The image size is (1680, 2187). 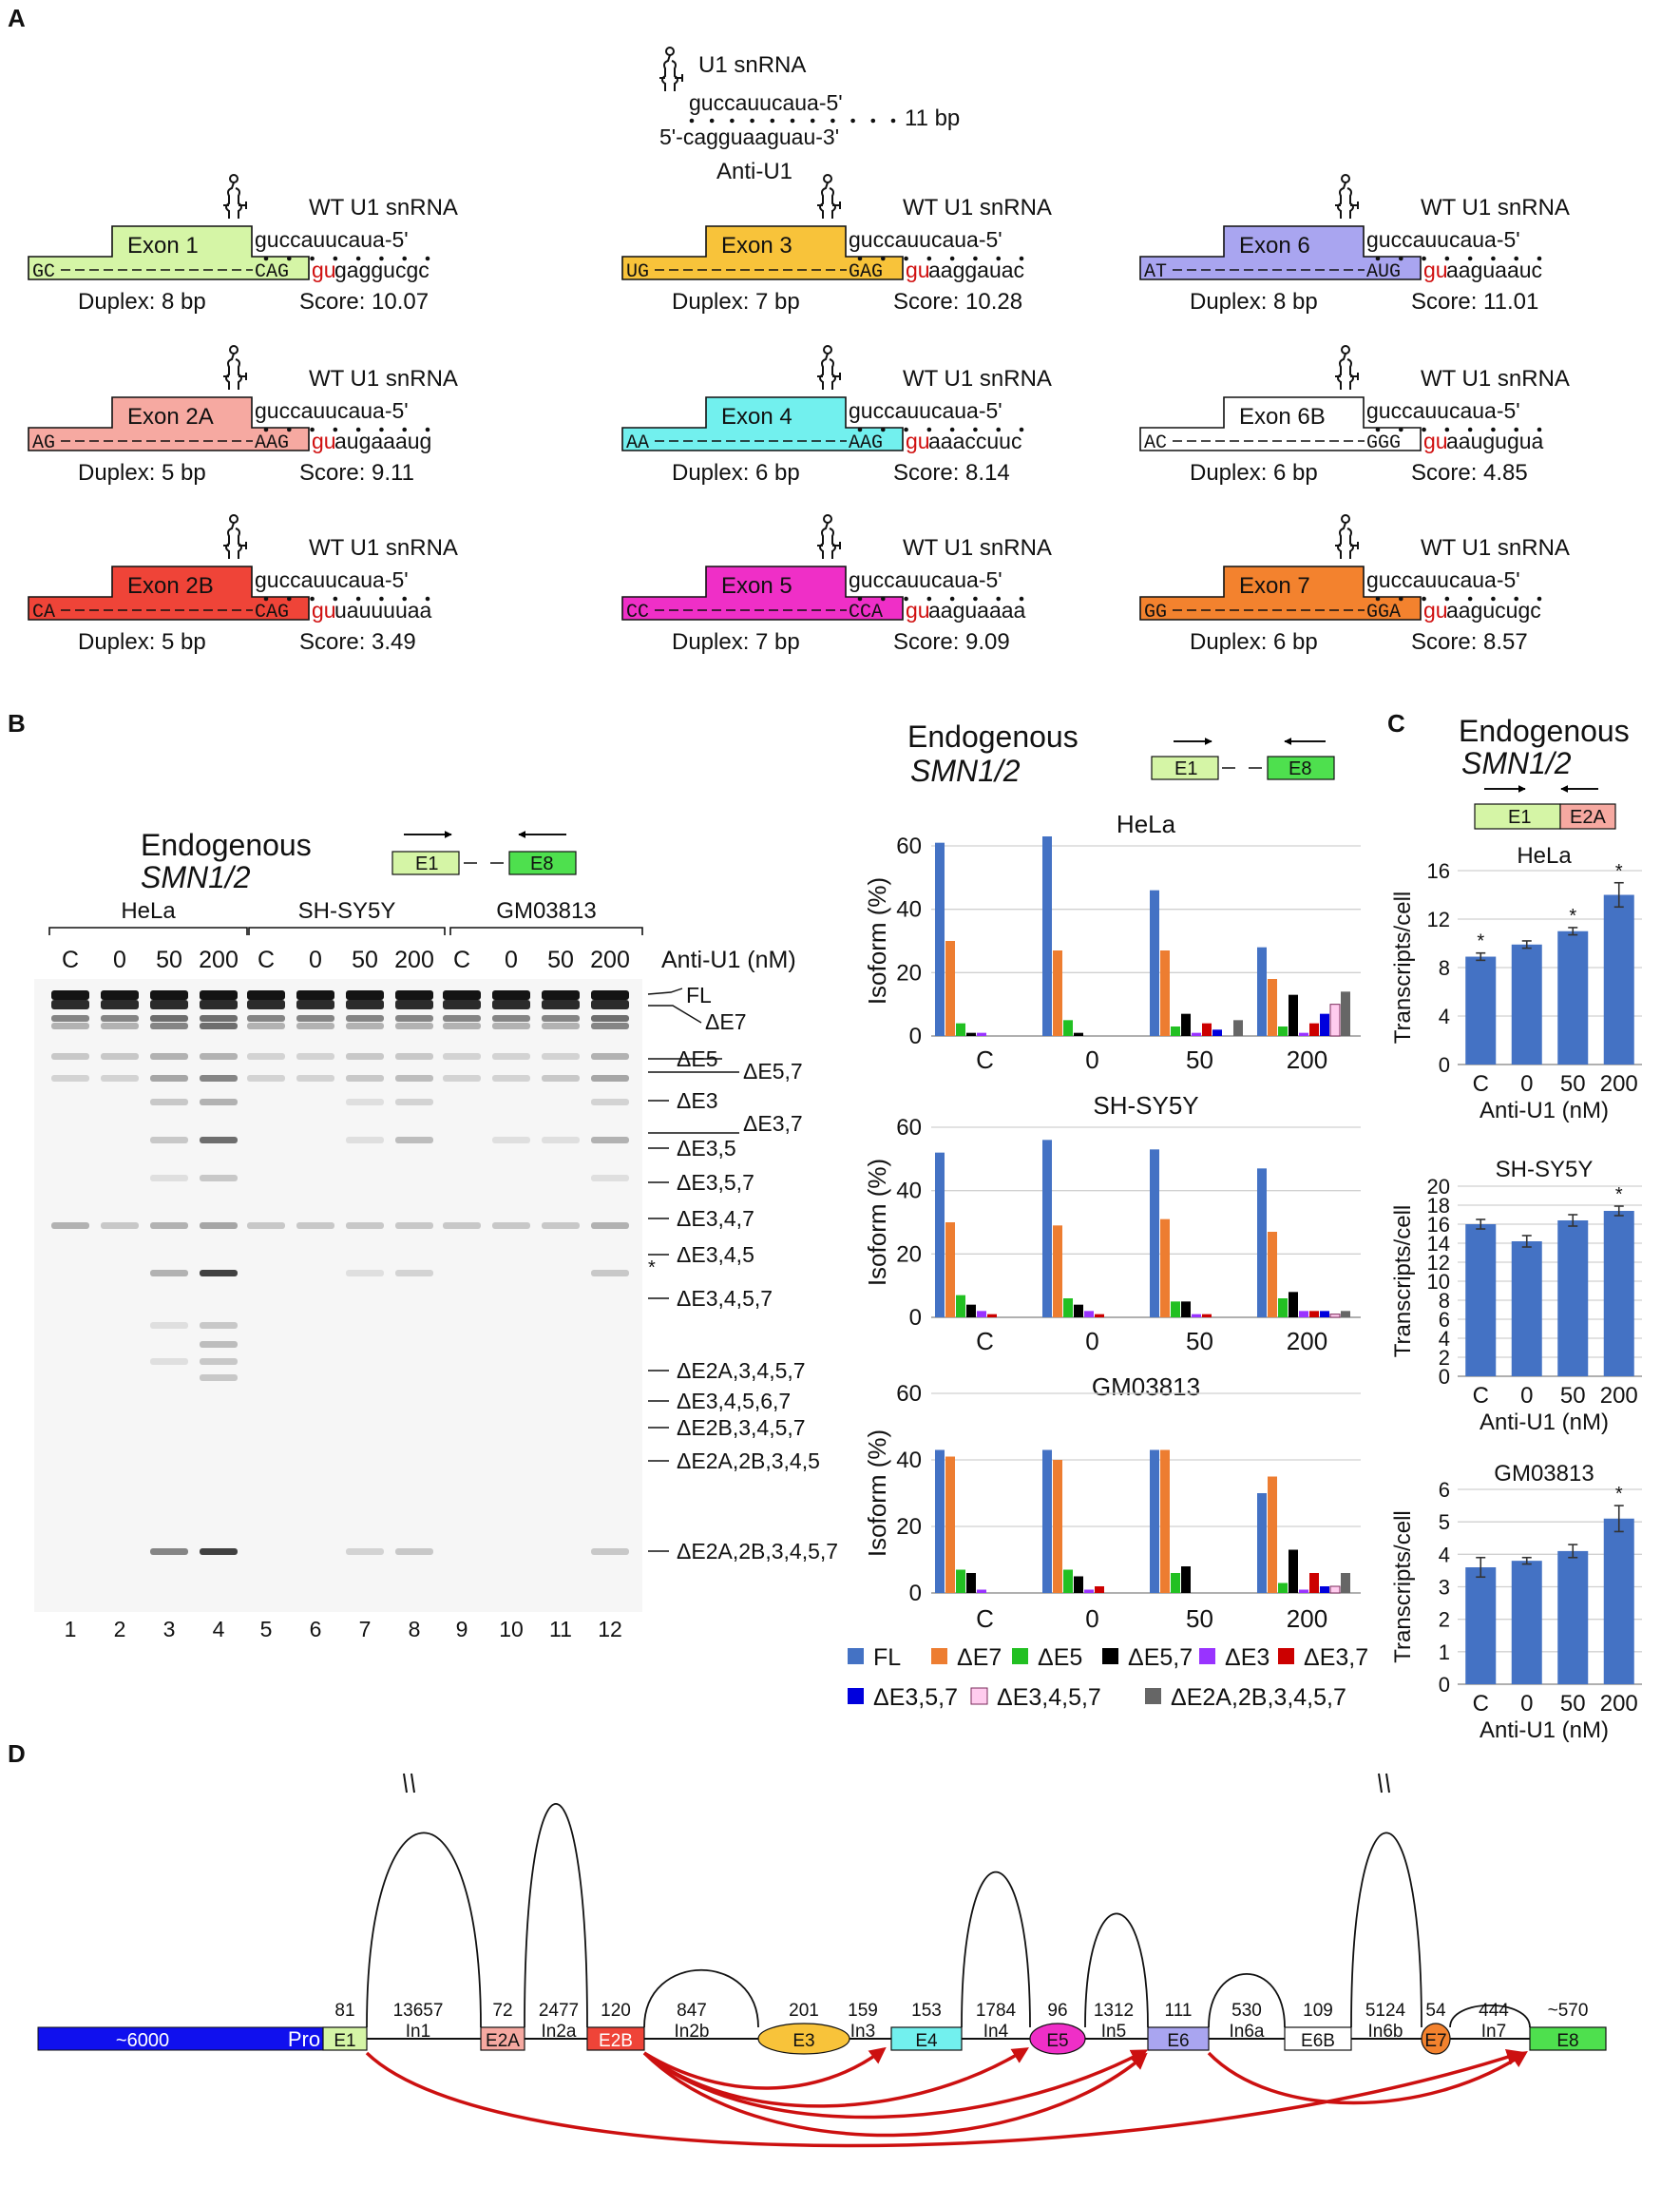 I want to click on break-mark, so click(x=412, y=1783).